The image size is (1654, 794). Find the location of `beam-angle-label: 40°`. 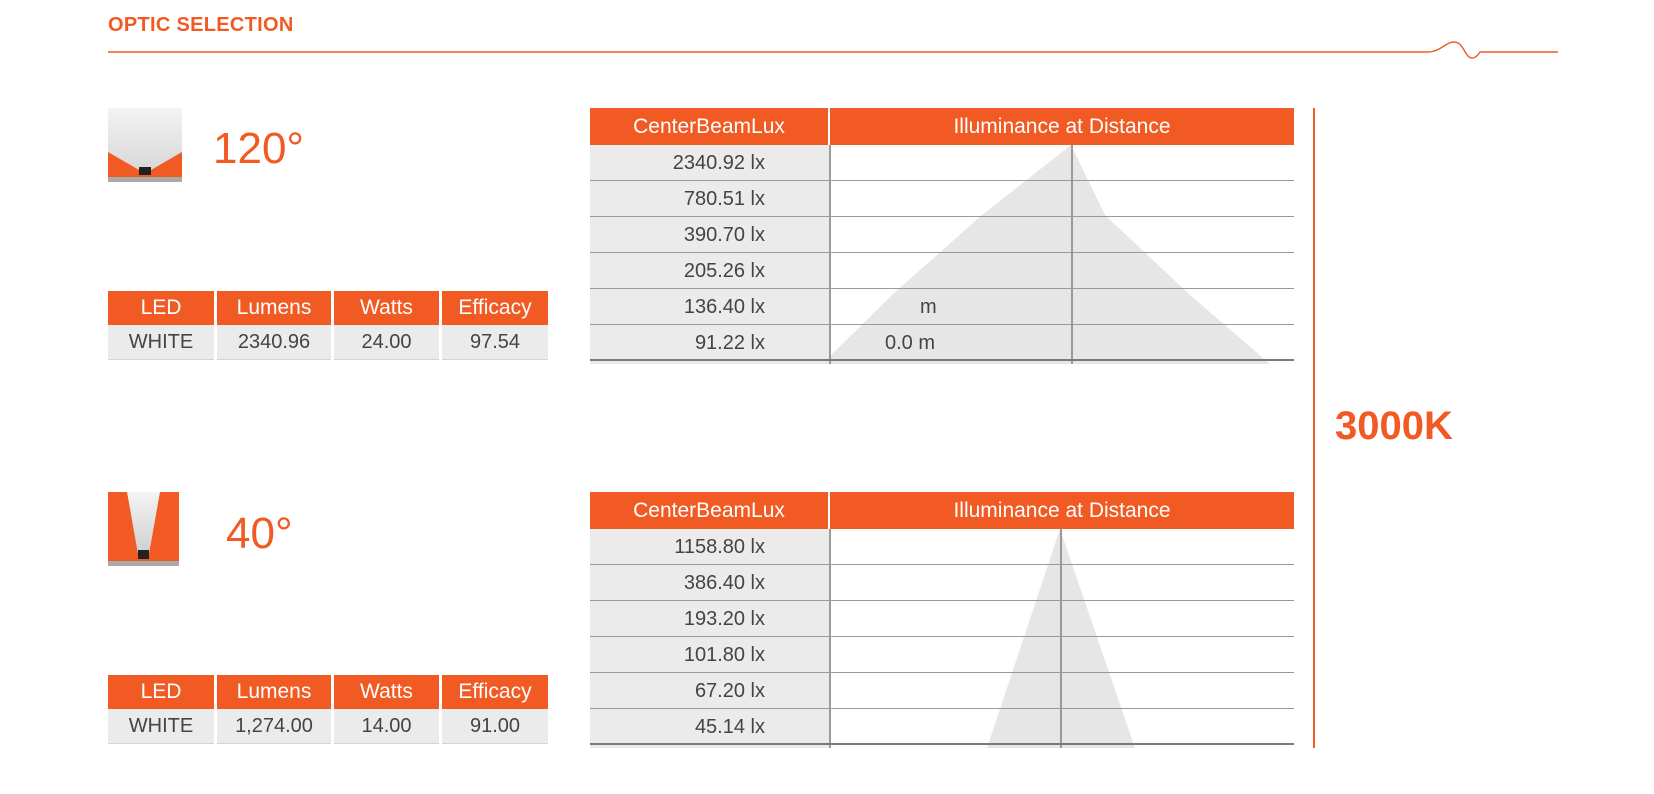

beam-angle-label: 40° is located at coordinates (259, 534).